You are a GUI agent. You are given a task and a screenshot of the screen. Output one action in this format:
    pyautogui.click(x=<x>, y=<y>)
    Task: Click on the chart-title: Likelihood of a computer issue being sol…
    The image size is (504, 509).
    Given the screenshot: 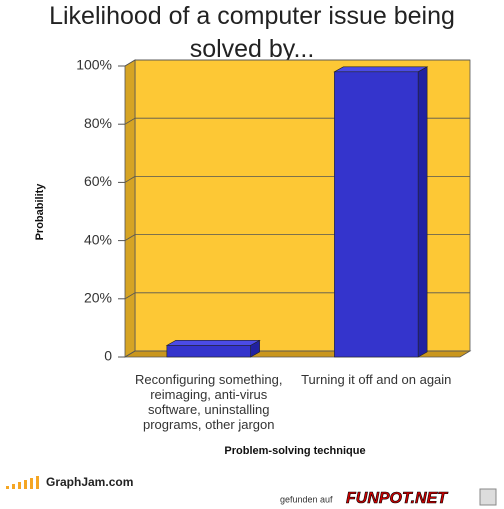 What is the action you would take?
    pyautogui.click(x=252, y=32)
    